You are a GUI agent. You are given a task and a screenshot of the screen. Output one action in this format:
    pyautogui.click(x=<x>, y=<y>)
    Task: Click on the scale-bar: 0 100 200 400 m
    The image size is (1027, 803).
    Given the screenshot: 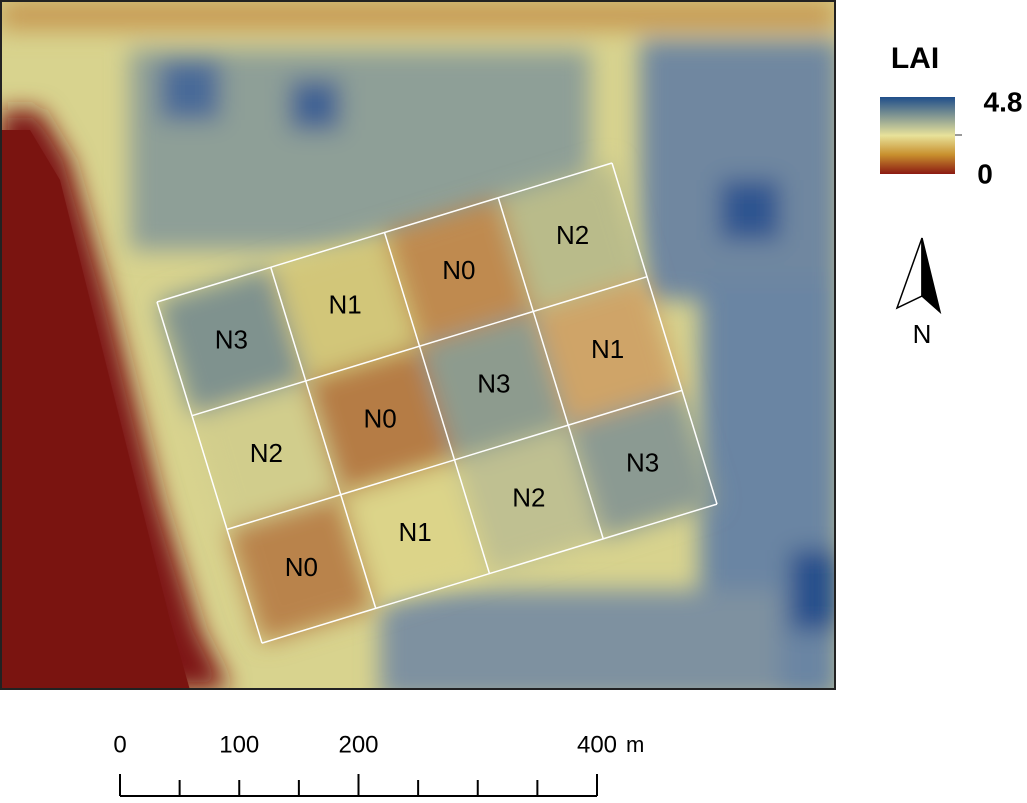 What is the action you would take?
    pyautogui.click(x=378, y=764)
    